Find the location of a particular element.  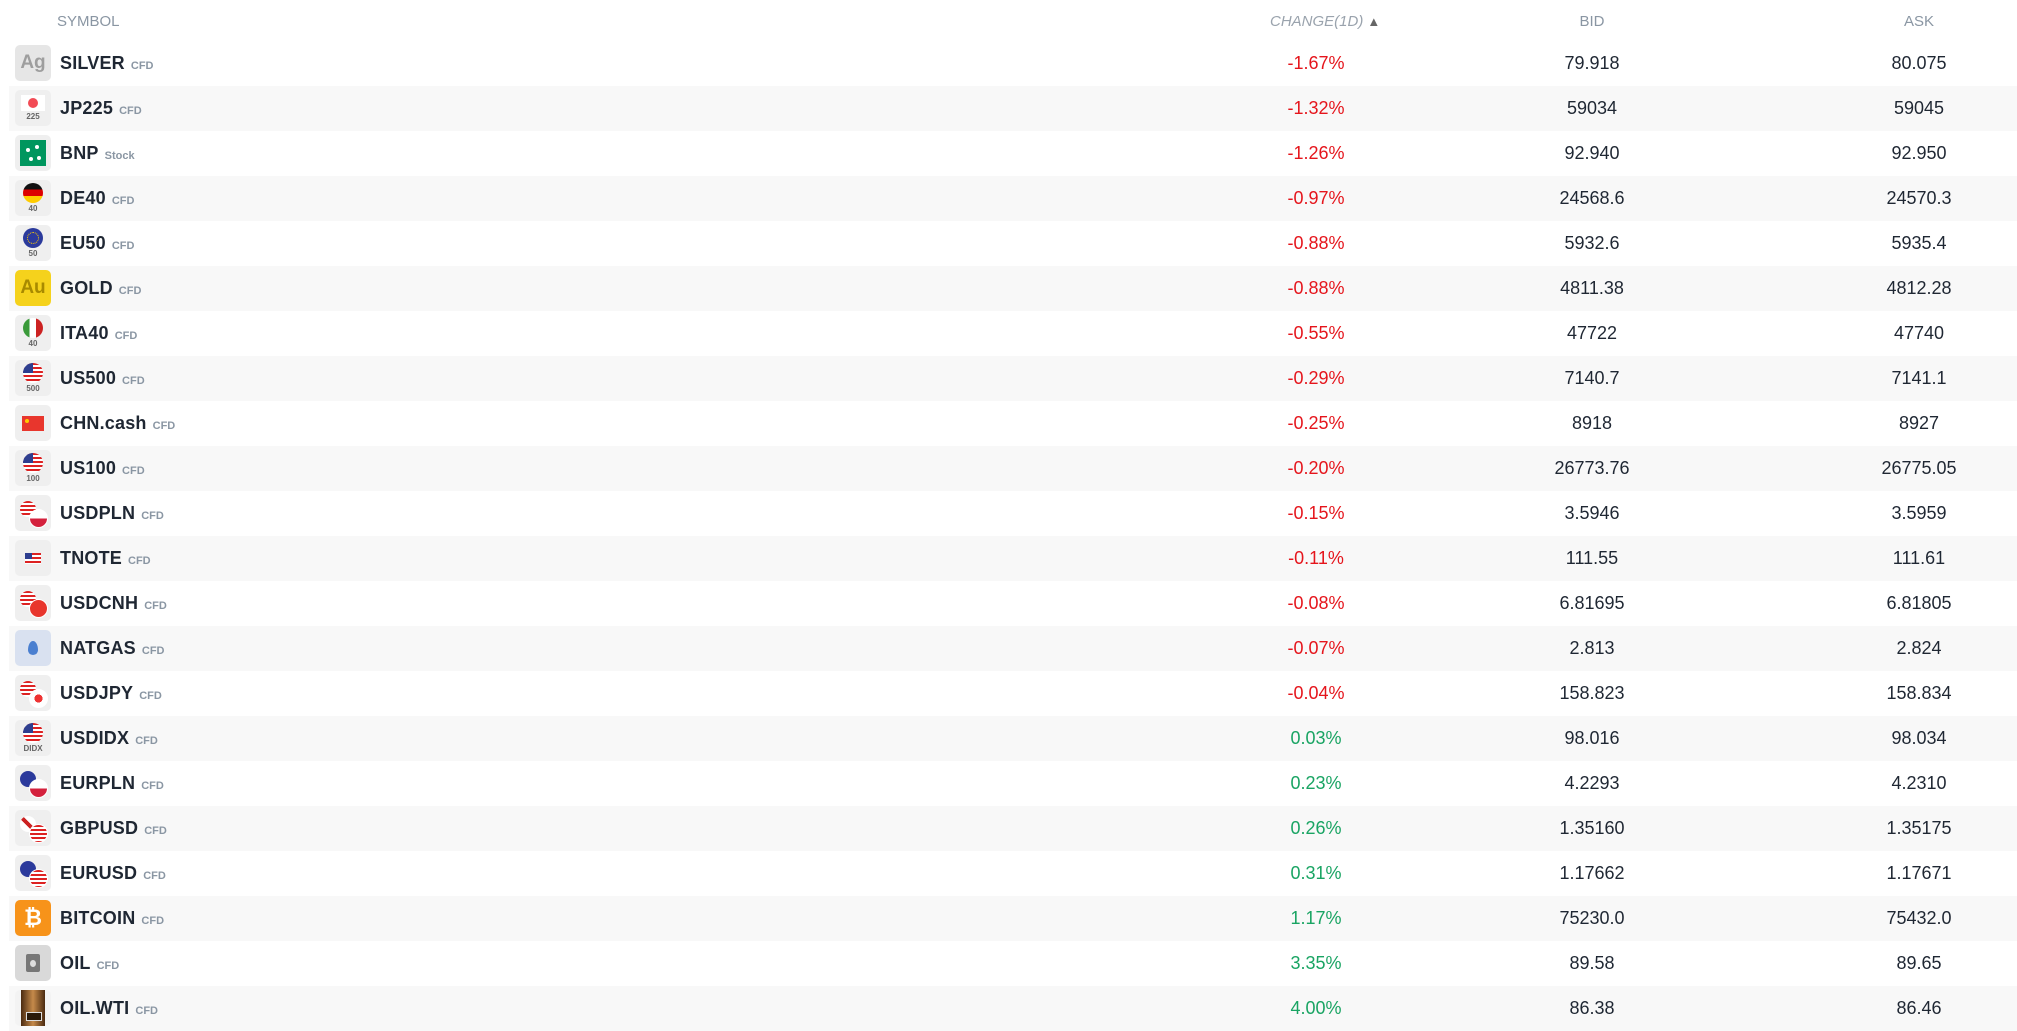

symbol-name: GOLD CFD is located at coordinates (100, 288).